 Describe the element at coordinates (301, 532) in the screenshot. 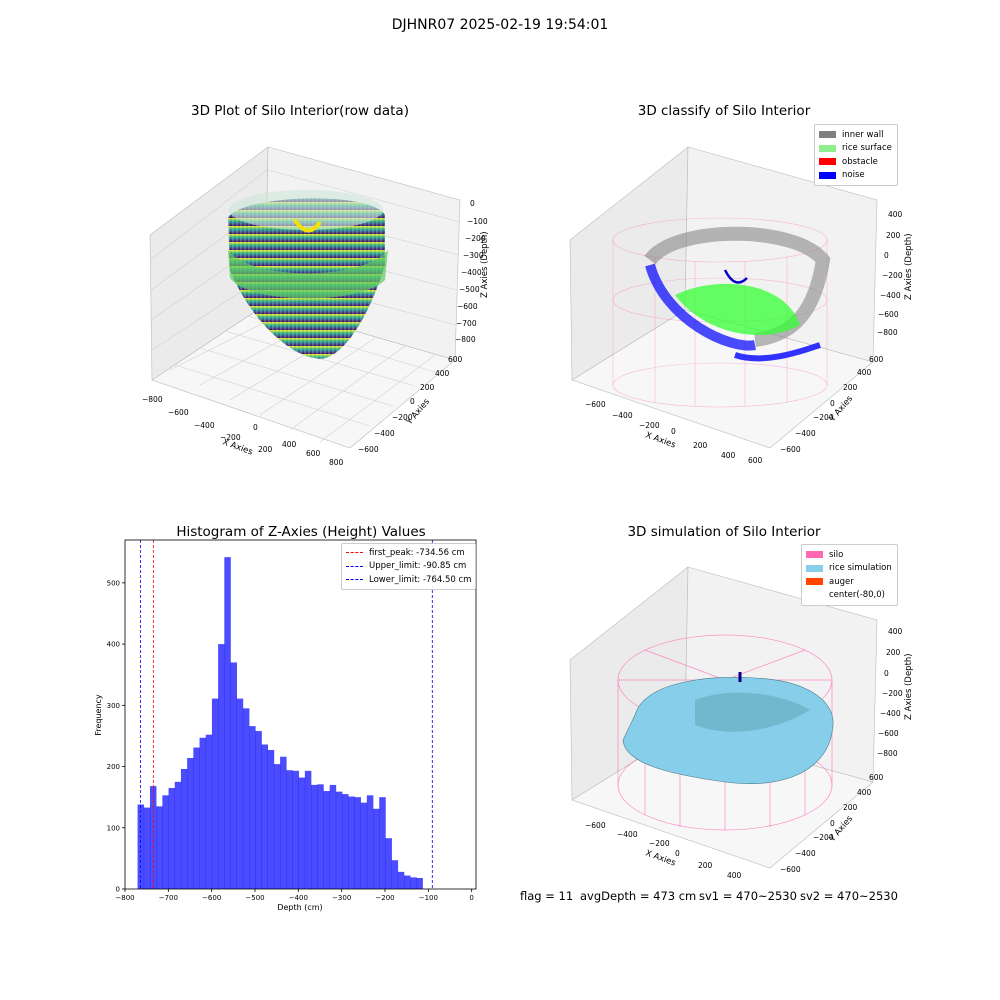

I see `histogram-title: Histogram of Z-Axies (Height) Values` at that location.